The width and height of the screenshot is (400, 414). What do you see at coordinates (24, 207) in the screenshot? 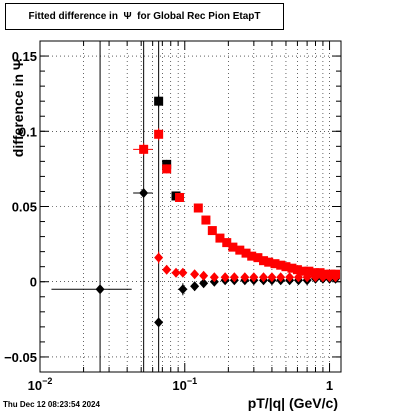
I see `y-tick-label: 0.05` at bounding box center [24, 207].